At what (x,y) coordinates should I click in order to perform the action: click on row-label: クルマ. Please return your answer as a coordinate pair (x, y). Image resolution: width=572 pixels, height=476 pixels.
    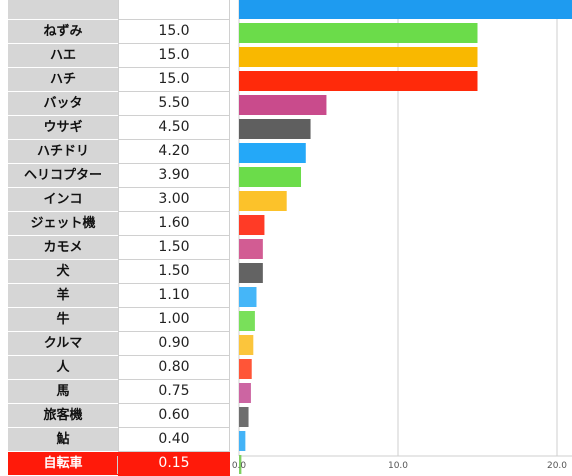
    Looking at the image, I should click on (63, 344).